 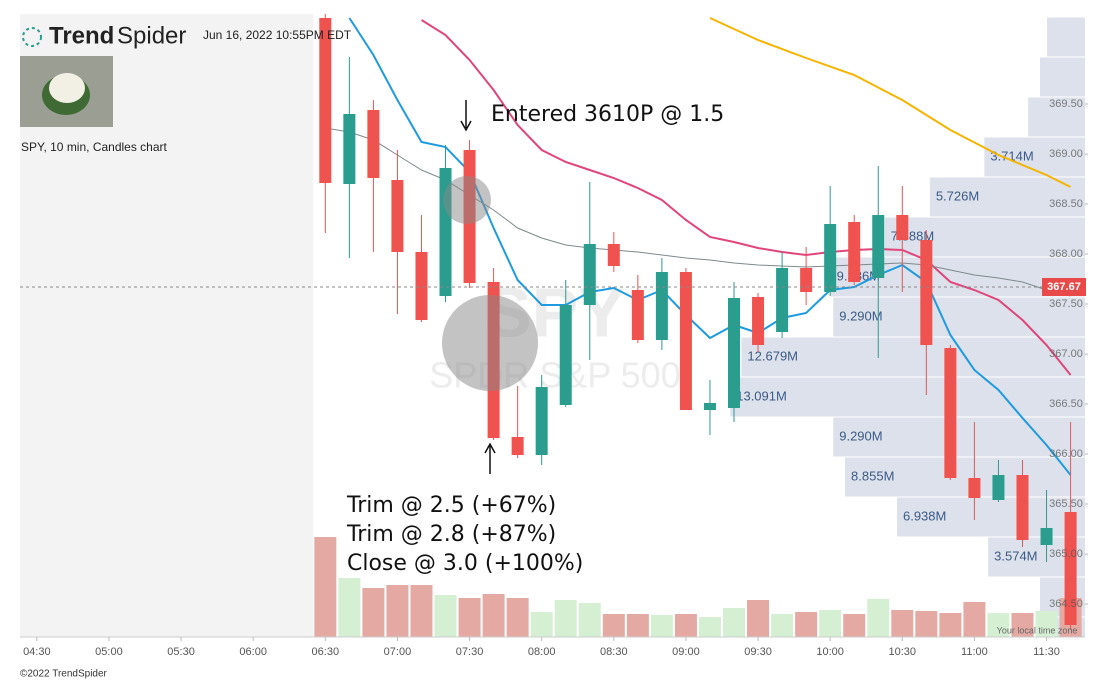 What do you see at coordinates (1066, 404) in the screenshot?
I see `y-tick-label: 366.50` at bounding box center [1066, 404].